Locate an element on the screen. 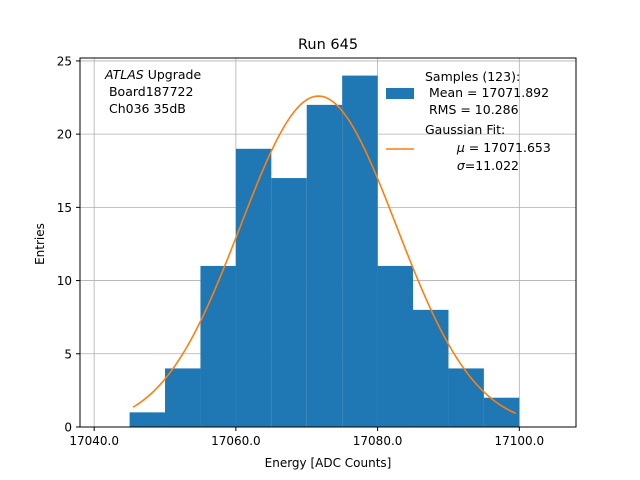  legend-fit-mu-value: = 17071.653 is located at coordinates (508, 147).